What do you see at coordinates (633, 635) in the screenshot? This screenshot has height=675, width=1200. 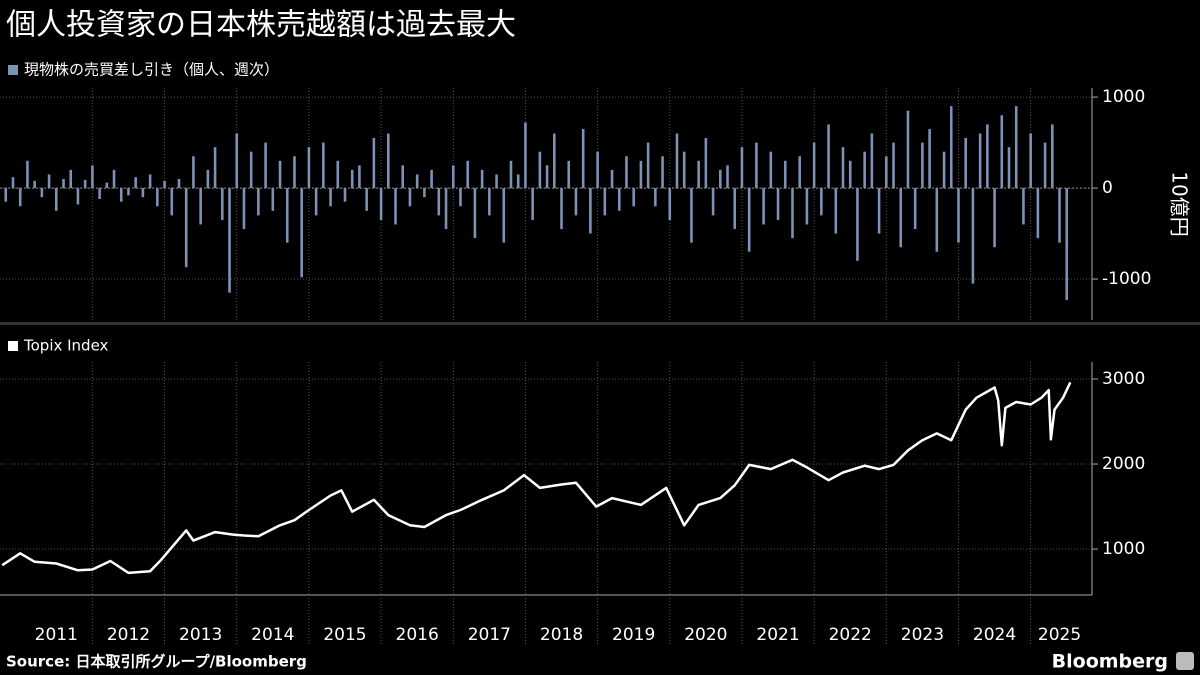 I see `x-tick-label: 2019` at bounding box center [633, 635].